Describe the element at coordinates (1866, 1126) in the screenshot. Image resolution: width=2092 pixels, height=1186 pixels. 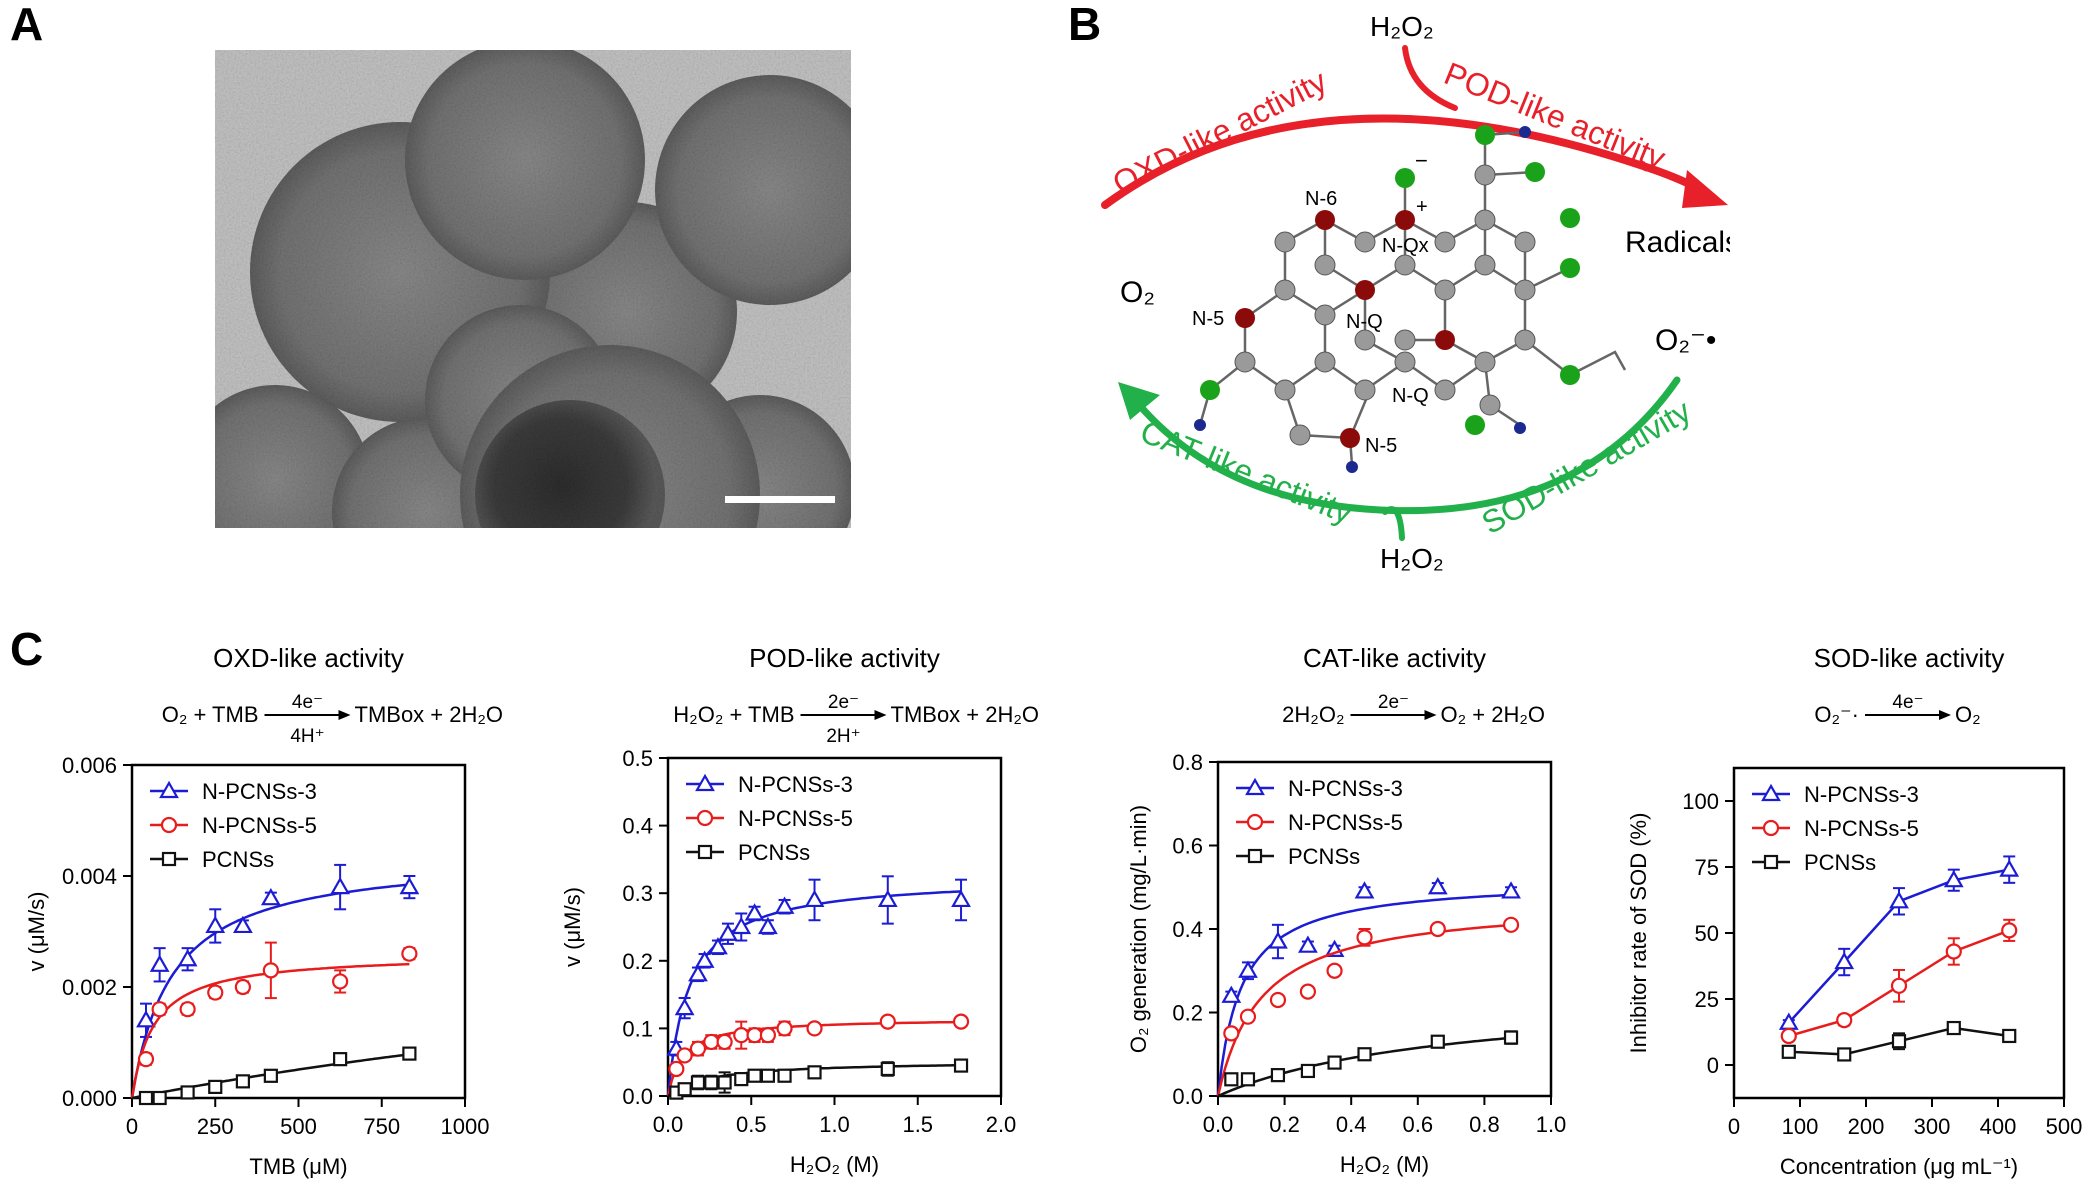
I see `x-tick-label: 200` at that location.